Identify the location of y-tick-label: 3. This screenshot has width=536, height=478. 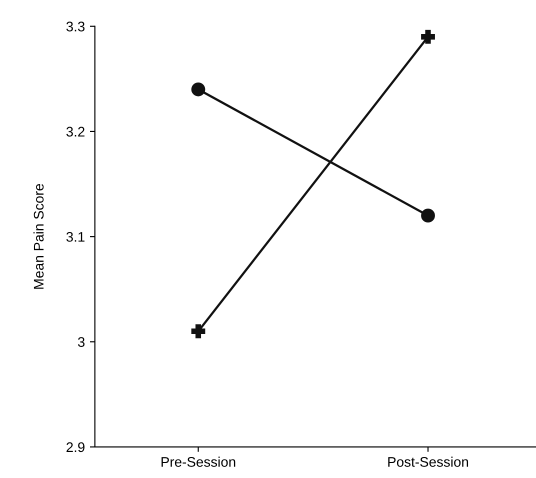
(81, 342).